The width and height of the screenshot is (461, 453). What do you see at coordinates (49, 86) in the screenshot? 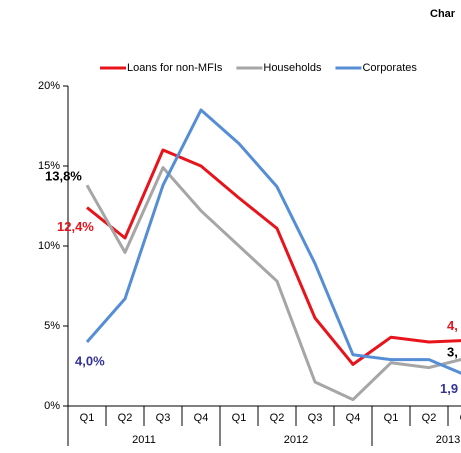
I see `y-tick-label: 20%` at bounding box center [49, 86].